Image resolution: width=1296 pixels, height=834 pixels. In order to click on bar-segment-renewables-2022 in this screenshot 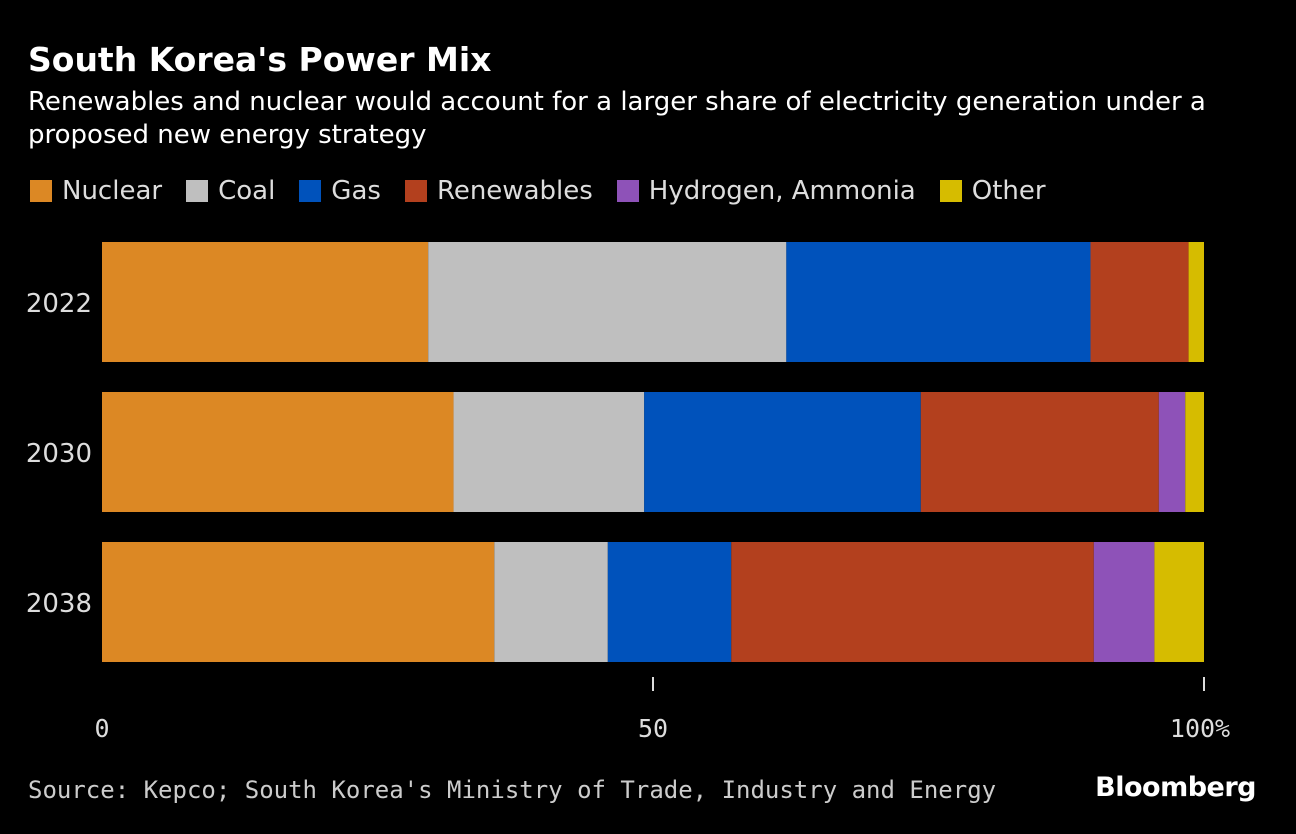, I will do `click(1139, 302)`.